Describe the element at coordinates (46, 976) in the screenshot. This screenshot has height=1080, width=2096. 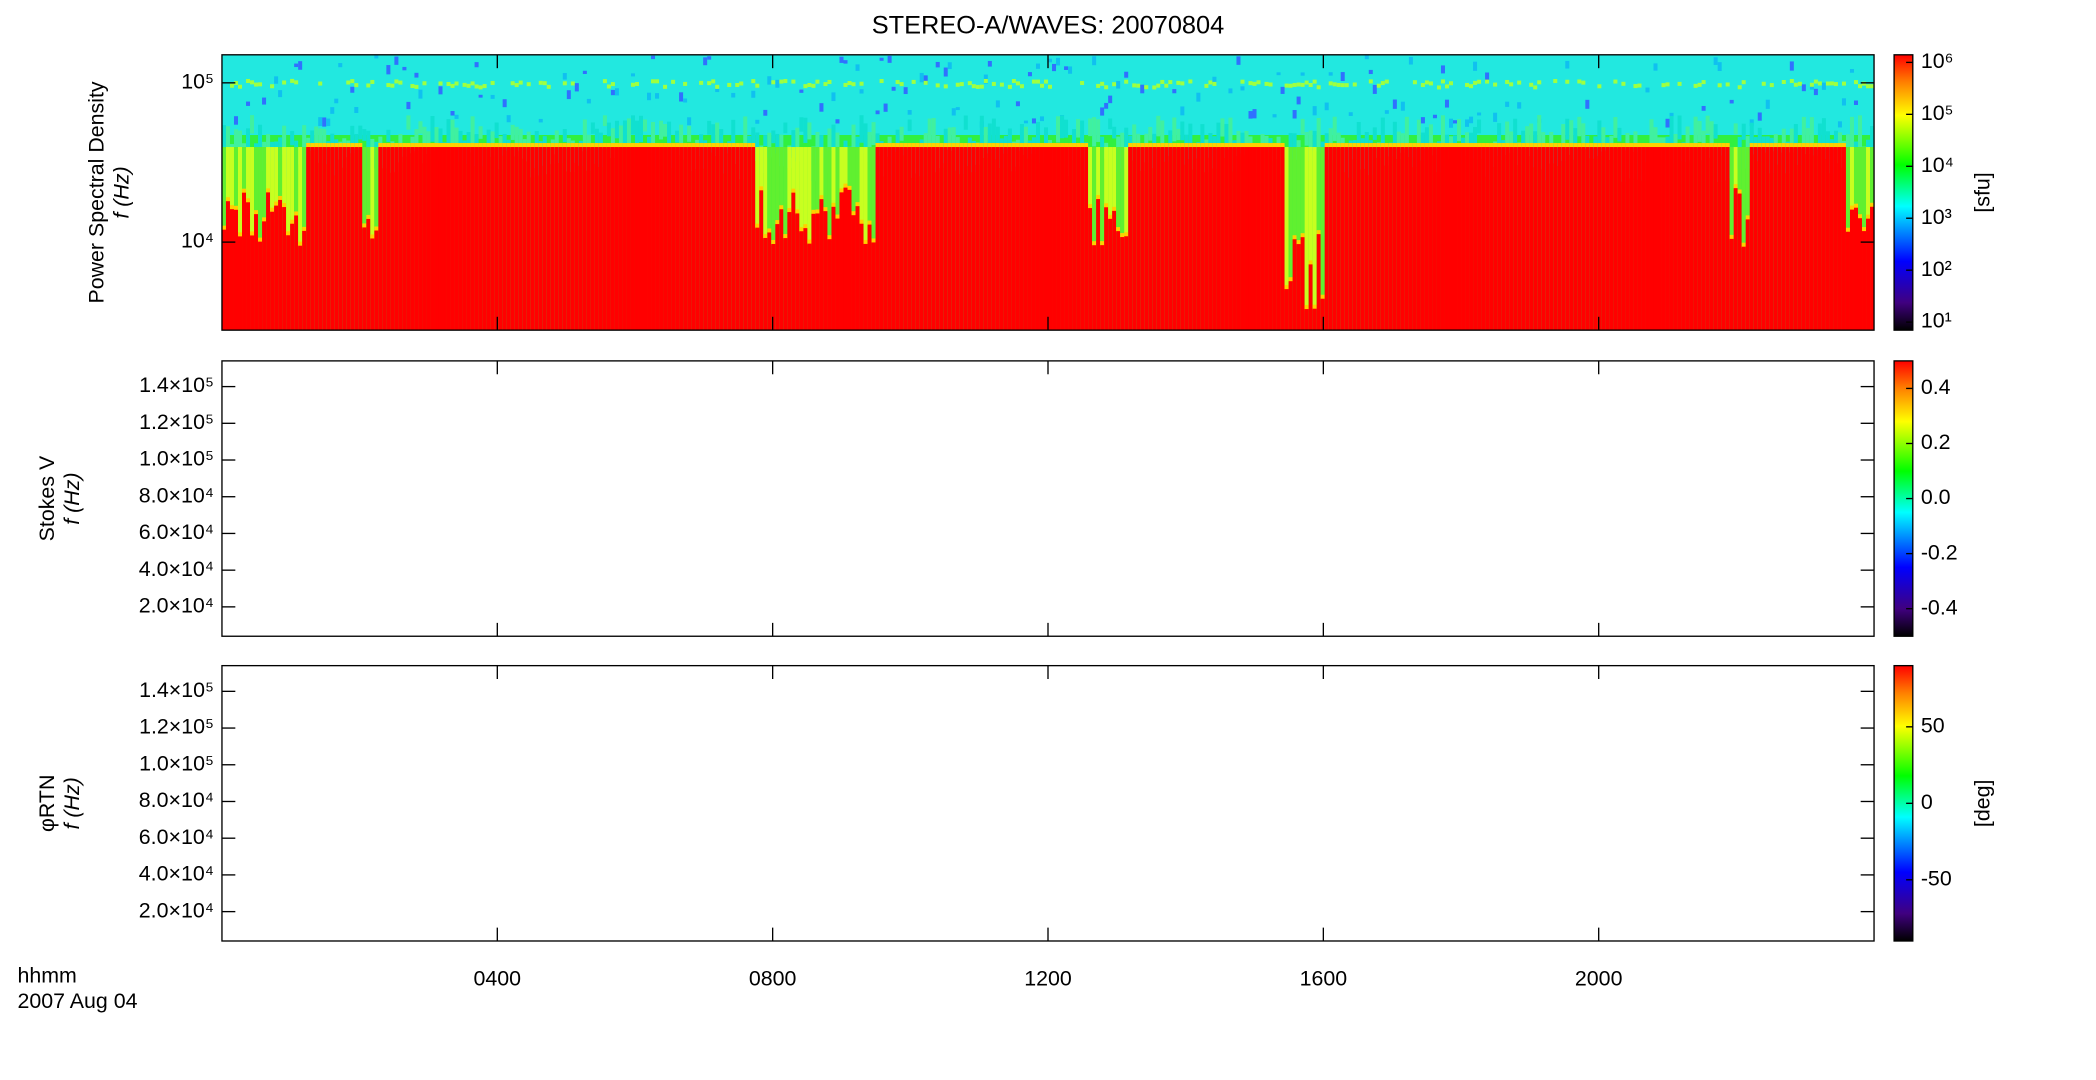
I see `x-axis-label: hhmm` at that location.